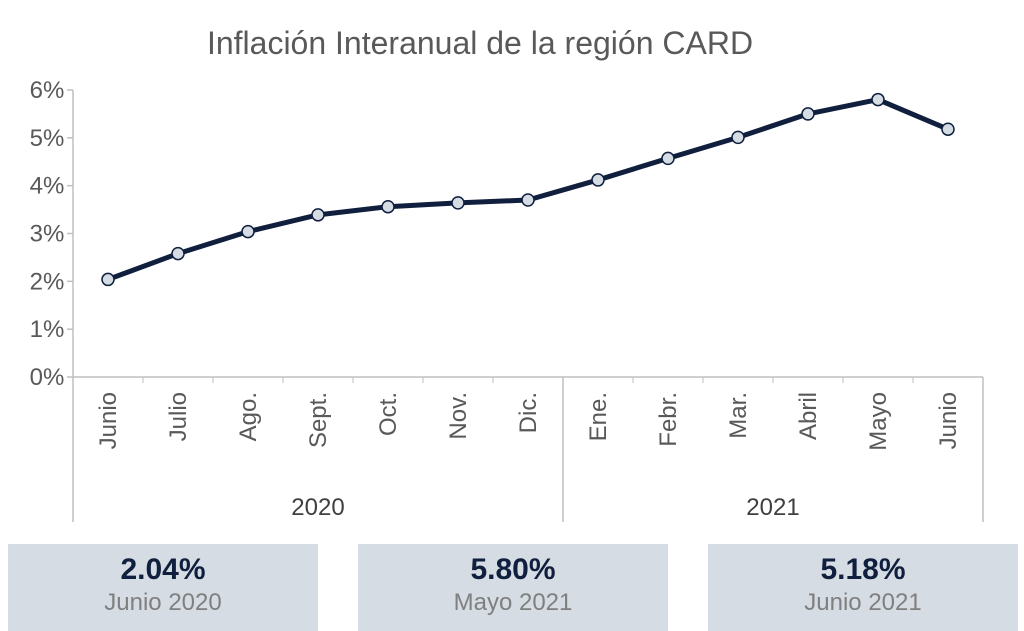  What do you see at coordinates (47, 138) in the screenshot?
I see `y-tick-label: 5%` at bounding box center [47, 138].